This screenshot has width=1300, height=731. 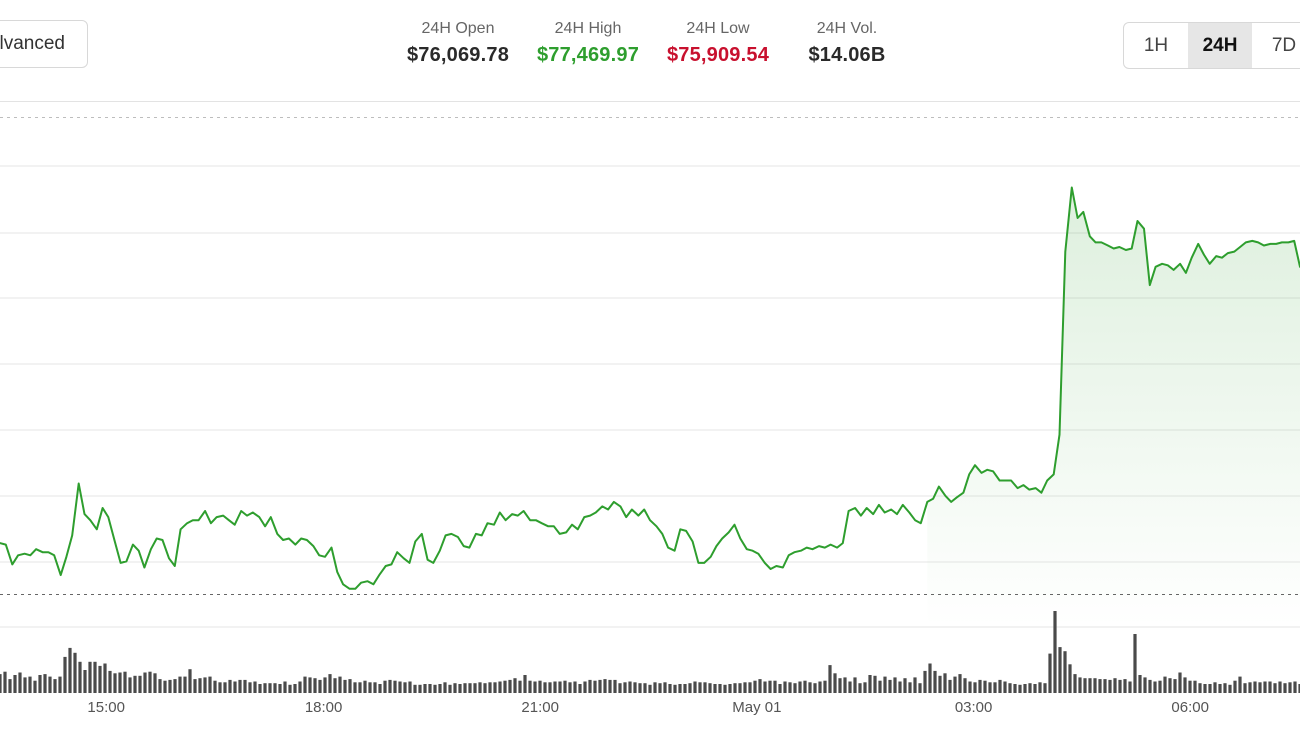 I want to click on range-button-24h: 24H, so click(x=1220, y=45).